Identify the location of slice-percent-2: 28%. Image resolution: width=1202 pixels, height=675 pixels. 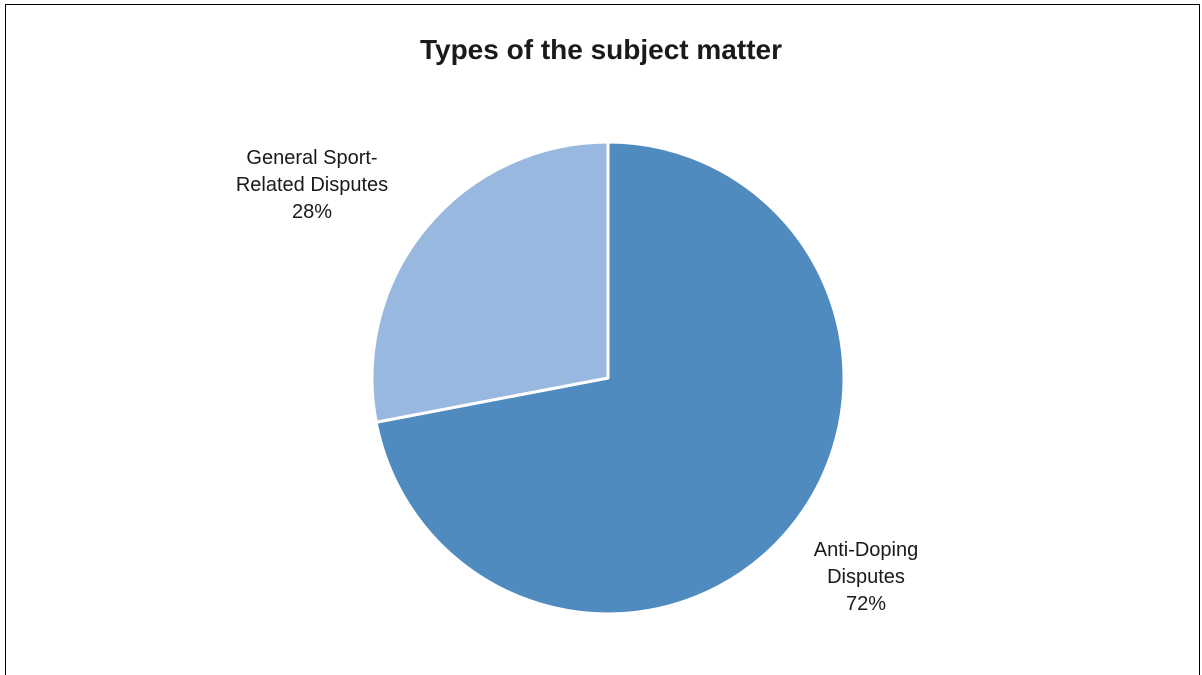
(312, 212).